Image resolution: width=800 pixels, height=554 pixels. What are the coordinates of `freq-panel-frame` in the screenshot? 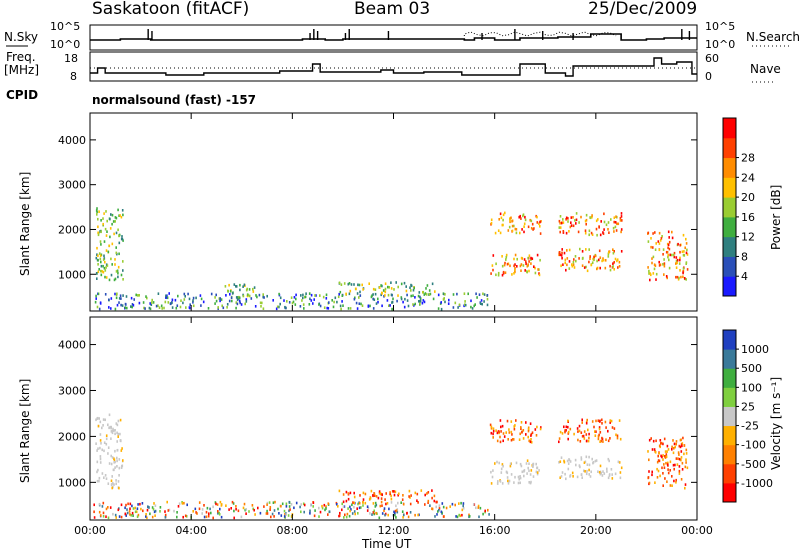 It's located at (393, 66).